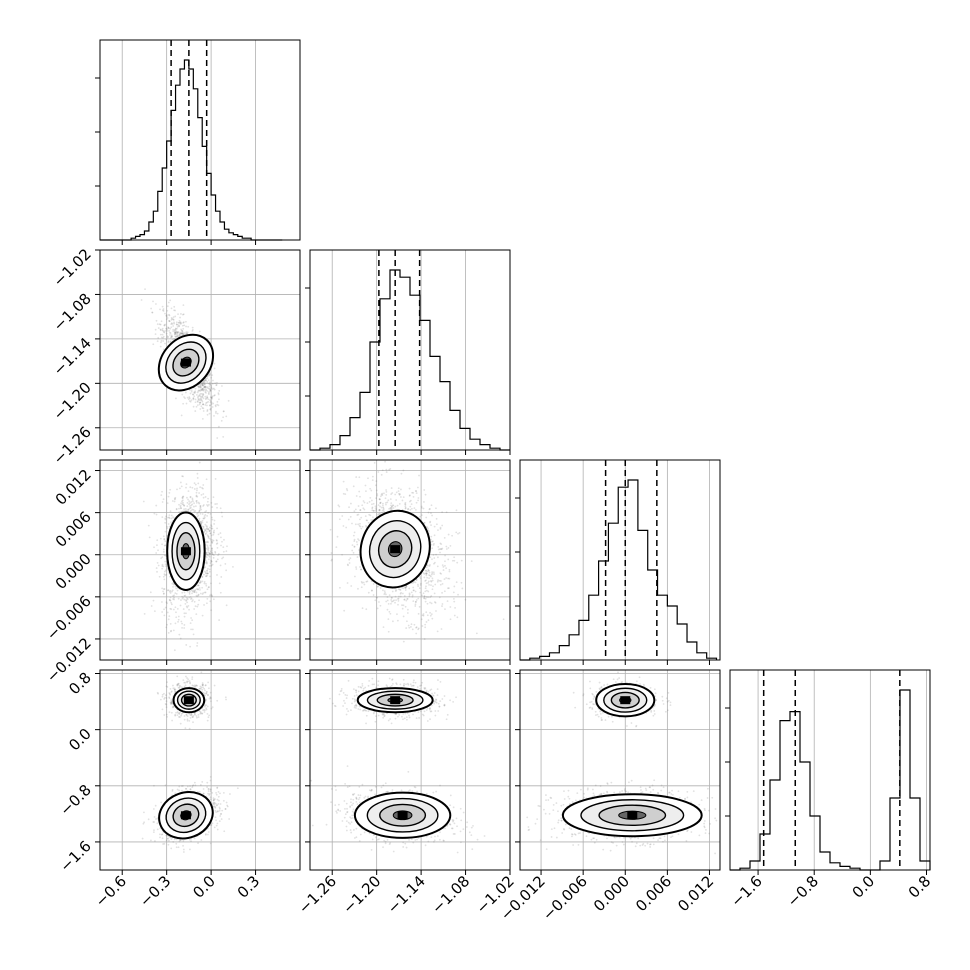 Image resolution: width=970 pixels, height=970 pixels. What do you see at coordinates (73, 529) in the screenshot?
I see `y-tick-label: 0.006` at bounding box center [73, 529].